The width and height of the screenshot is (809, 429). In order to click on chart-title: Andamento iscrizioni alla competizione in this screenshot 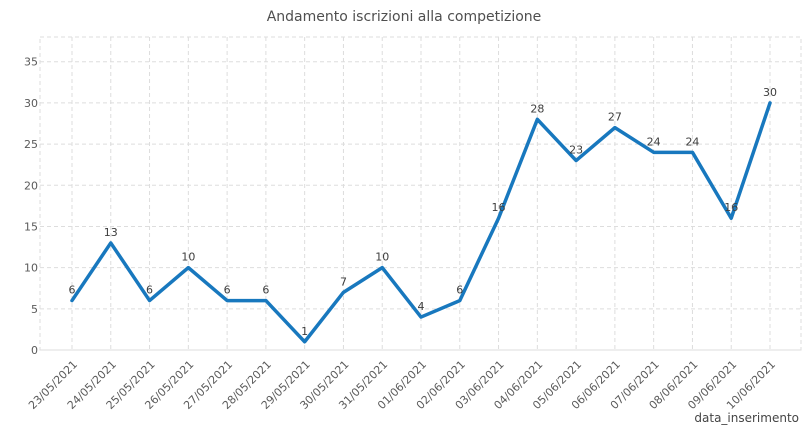, I will do `click(404, 17)`.